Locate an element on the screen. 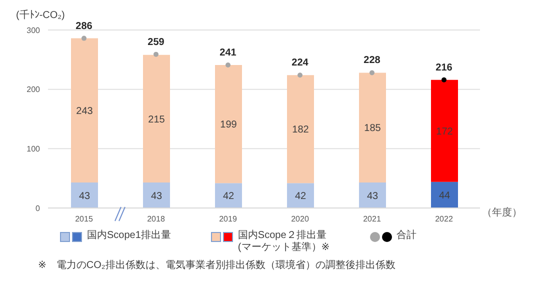  x-tick-label: 2015 is located at coordinates (84, 219).